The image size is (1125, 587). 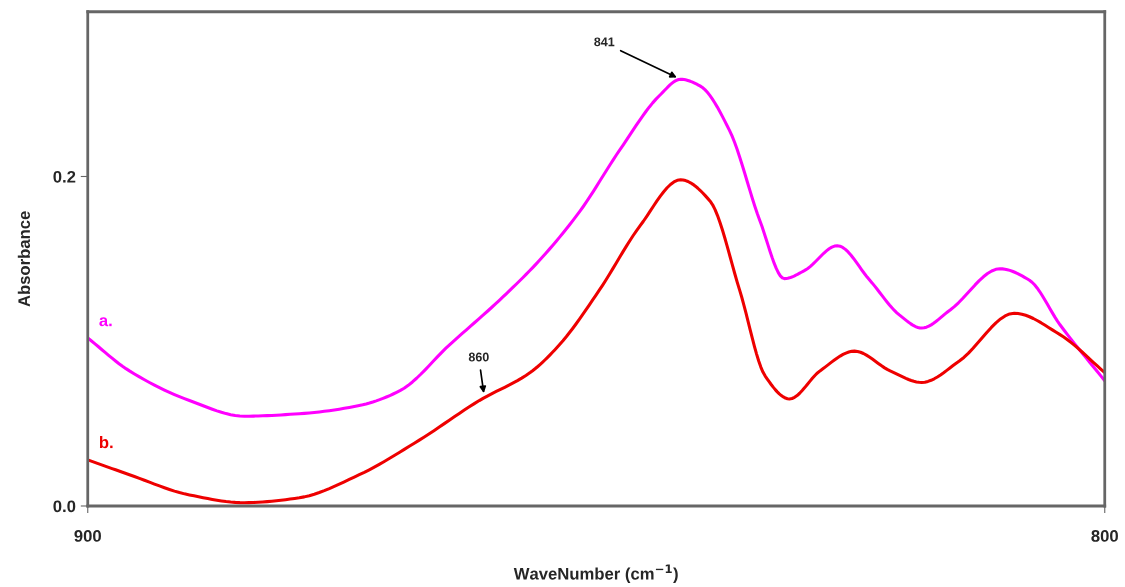 What do you see at coordinates (604, 42) in the screenshot?
I see `annotation: 841` at bounding box center [604, 42].